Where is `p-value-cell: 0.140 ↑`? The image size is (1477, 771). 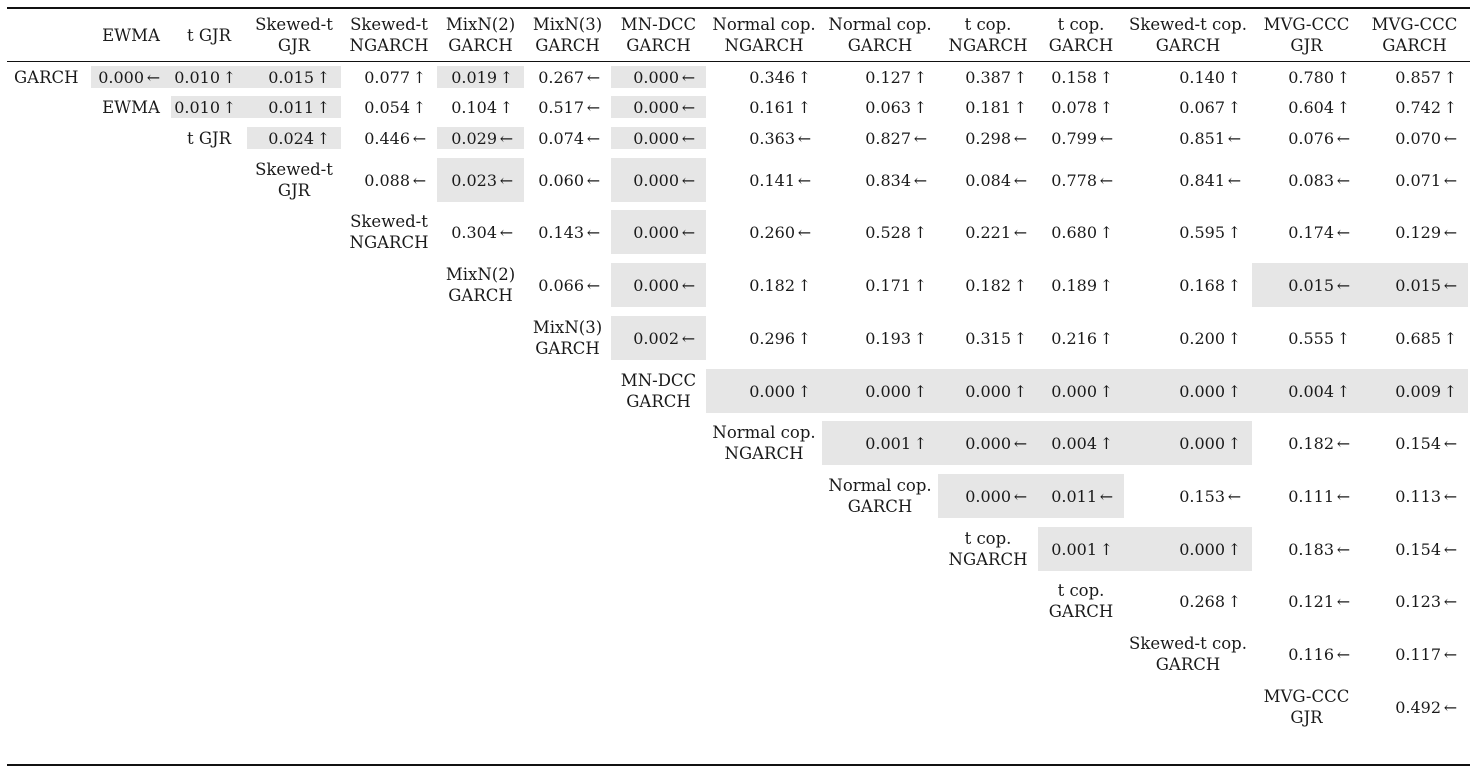 p-value-cell: 0.140 ↑ is located at coordinates (1188, 77).